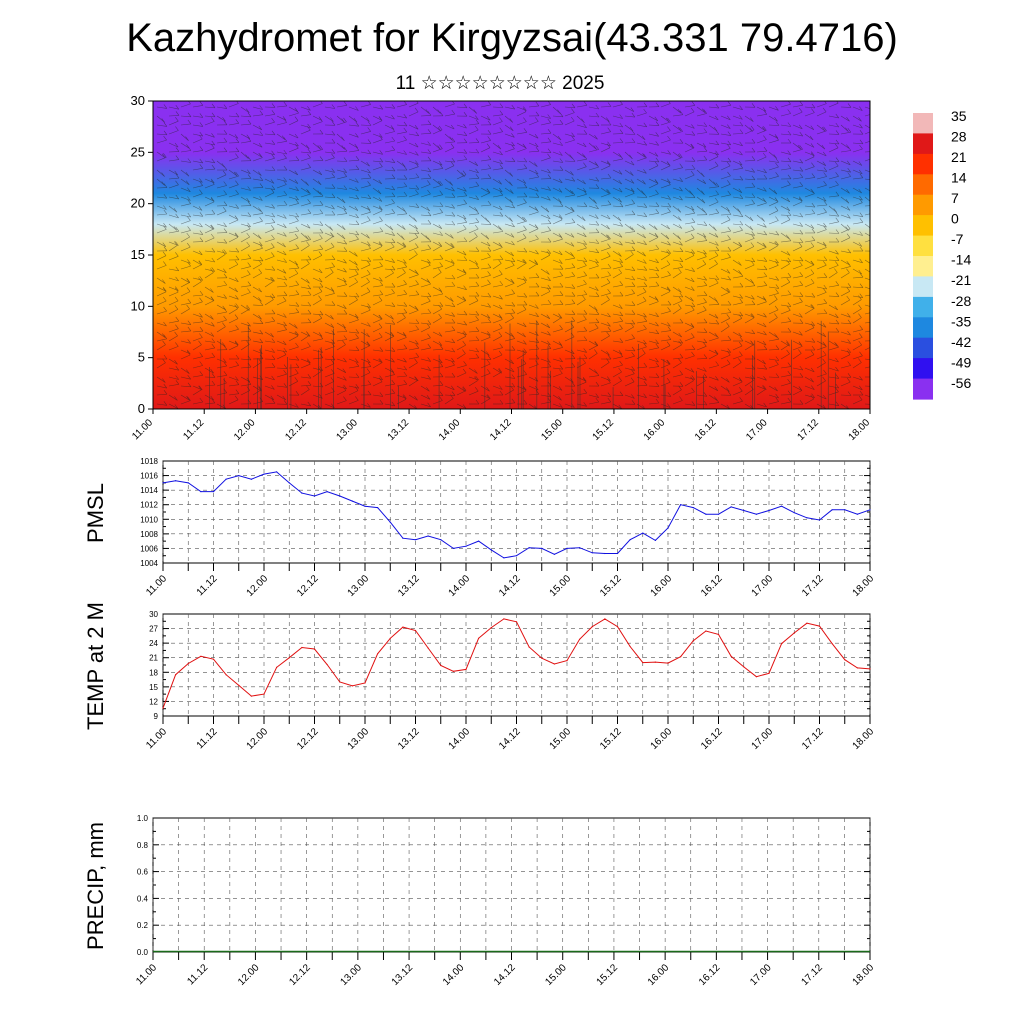  I want to click on x-tick-label: 15.12, so click(611, 739).